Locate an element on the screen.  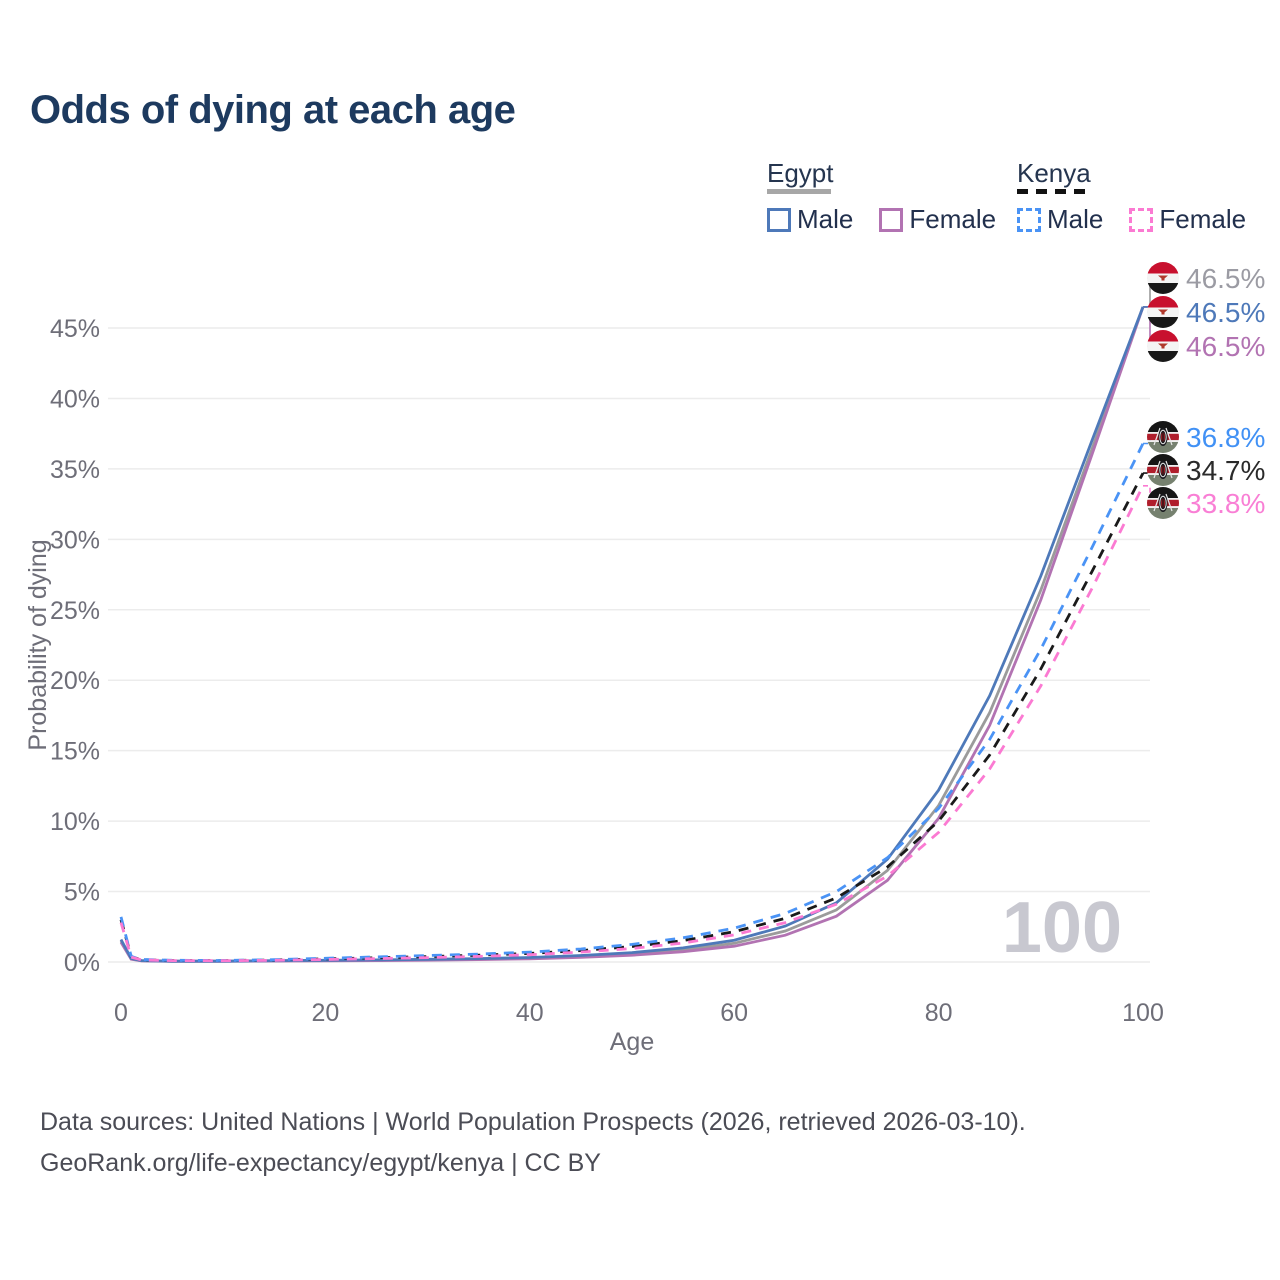
y-tick-label: 25% is located at coordinates (75, 611).